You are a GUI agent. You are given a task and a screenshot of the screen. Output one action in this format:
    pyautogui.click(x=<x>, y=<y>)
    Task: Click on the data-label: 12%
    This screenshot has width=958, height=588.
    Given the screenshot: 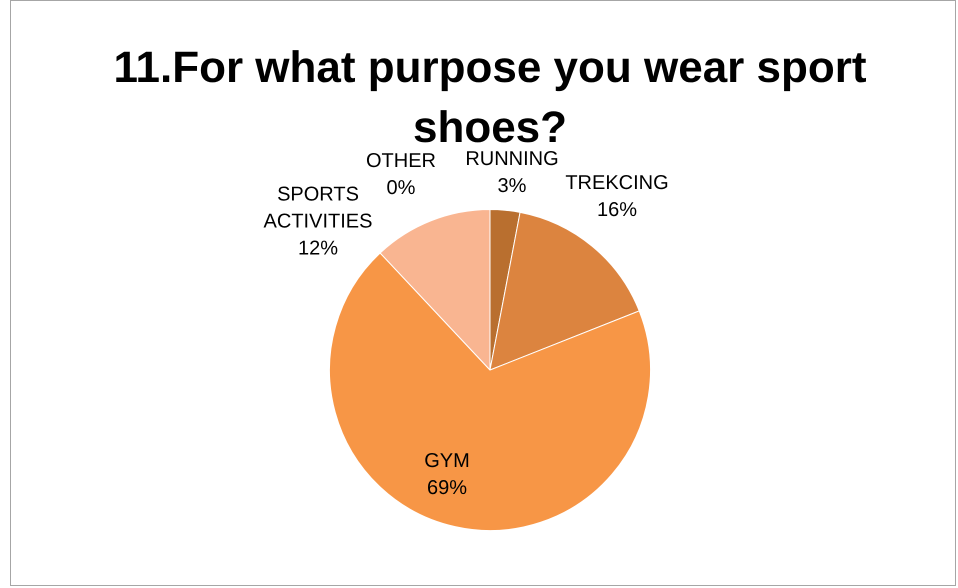 What is the action you would take?
    pyautogui.click(x=318, y=249)
    